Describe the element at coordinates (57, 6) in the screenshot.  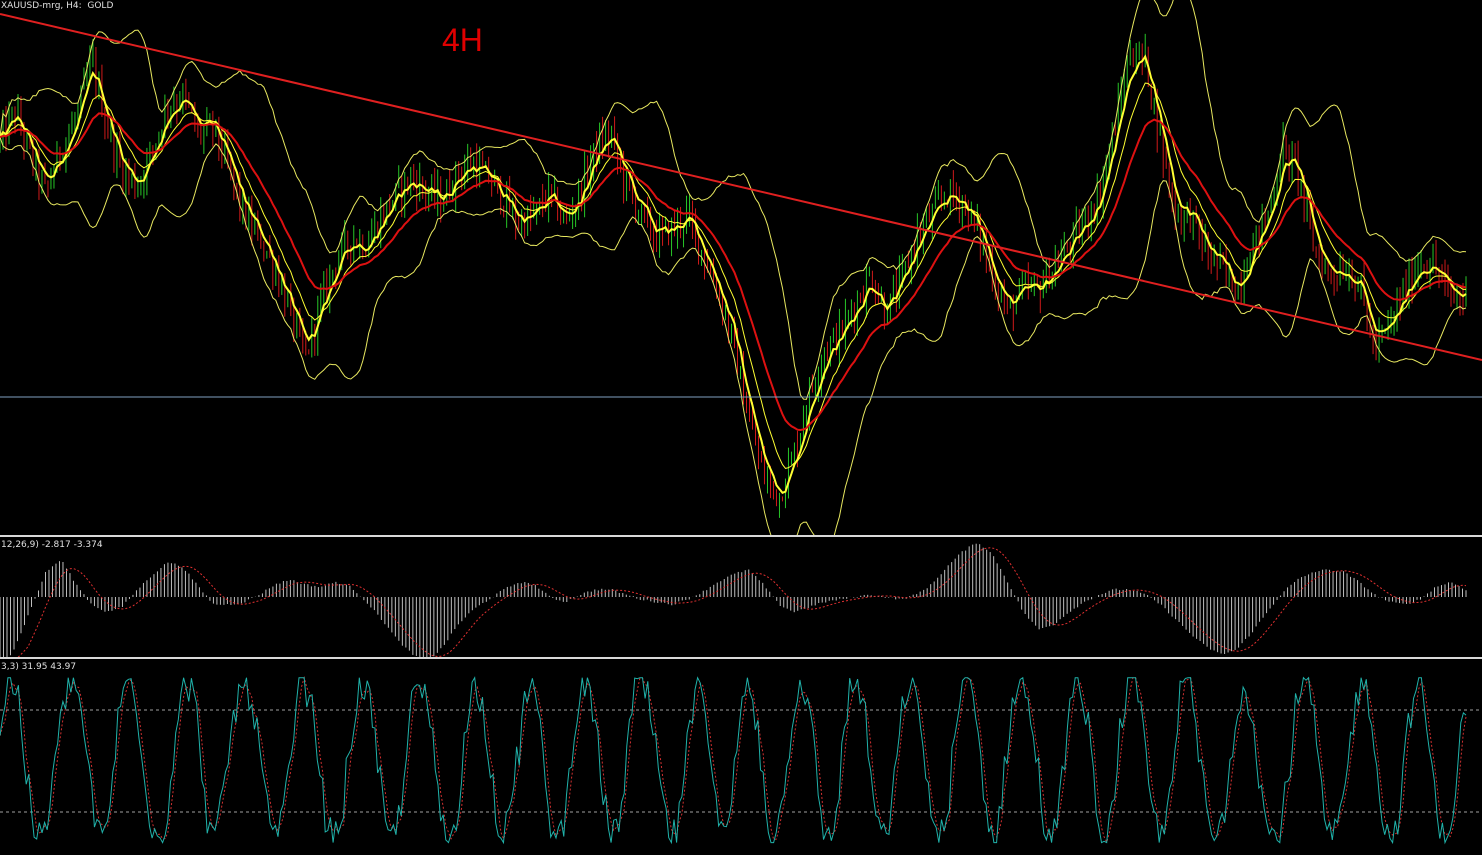
I see `symbol-label: XAUUSD-mrg, H4: GOLD` at that location.